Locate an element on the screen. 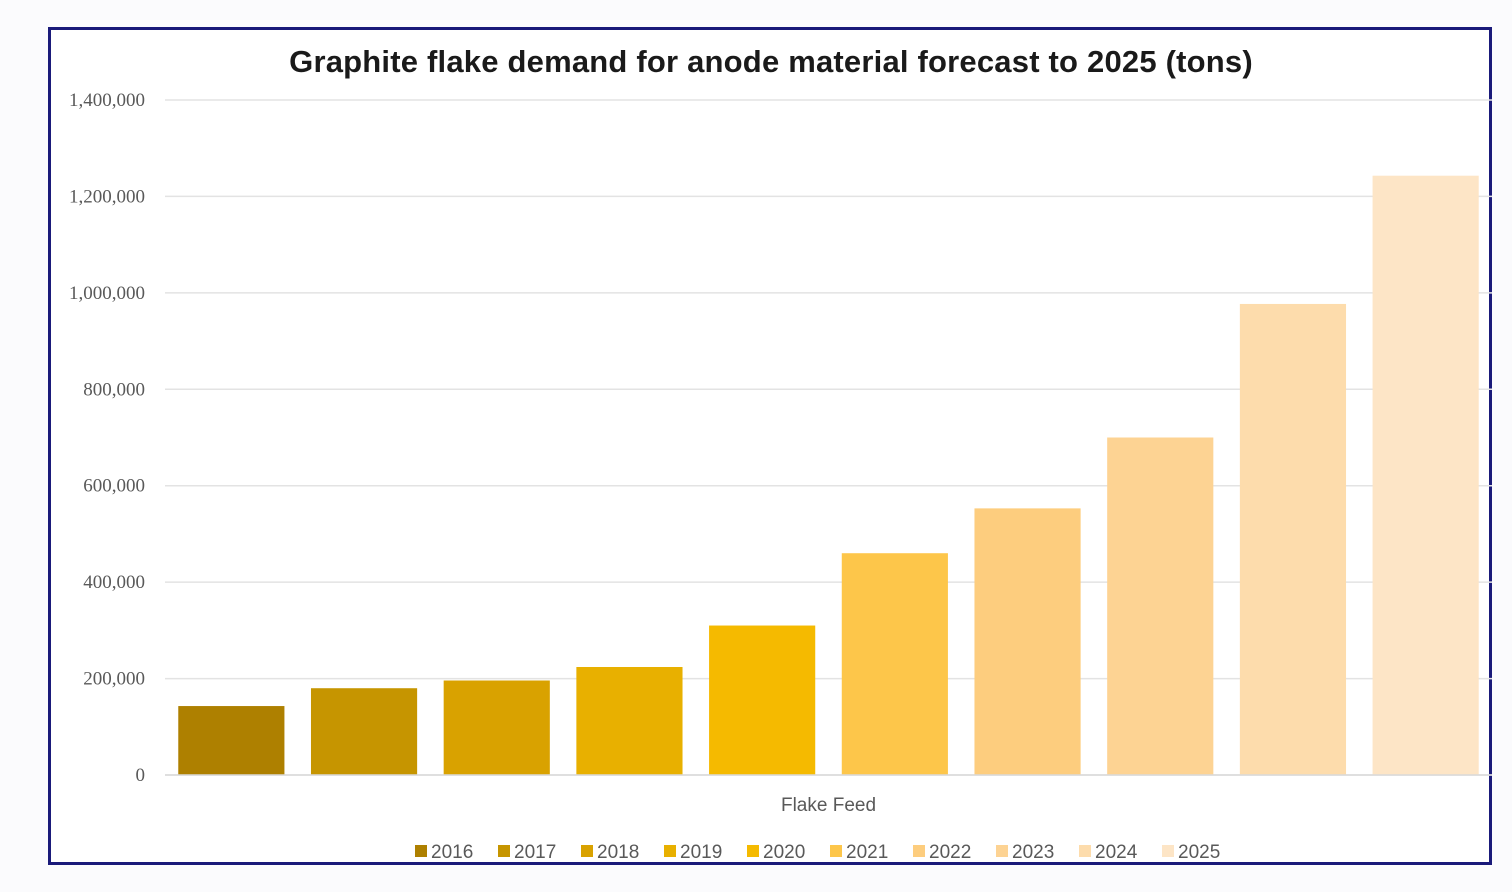 This screenshot has height=892, width=1512. legend-swatch-2016 is located at coordinates (421, 851).